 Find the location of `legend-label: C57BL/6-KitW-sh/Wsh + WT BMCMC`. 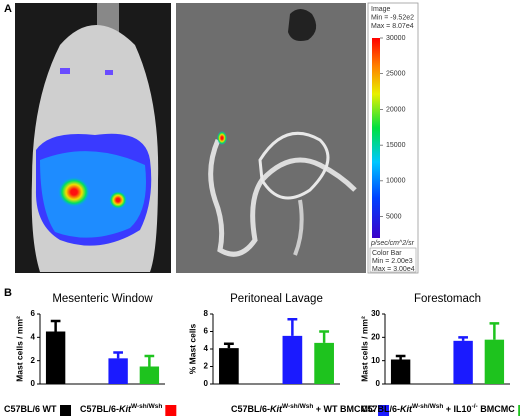

legend-label: C57BL/6-KitW-sh/Wsh + WT BMCMC is located at coordinates (303, 409).